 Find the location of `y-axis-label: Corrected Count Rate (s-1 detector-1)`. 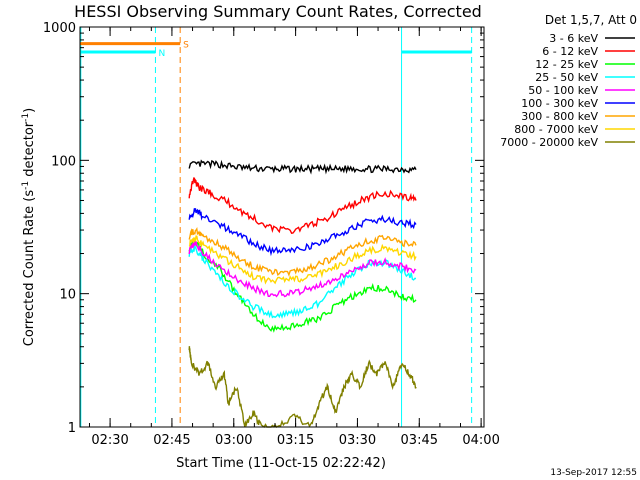

y-axis-label: Corrected Count Rate (s-1 detector-1) is located at coordinates (29, 227).